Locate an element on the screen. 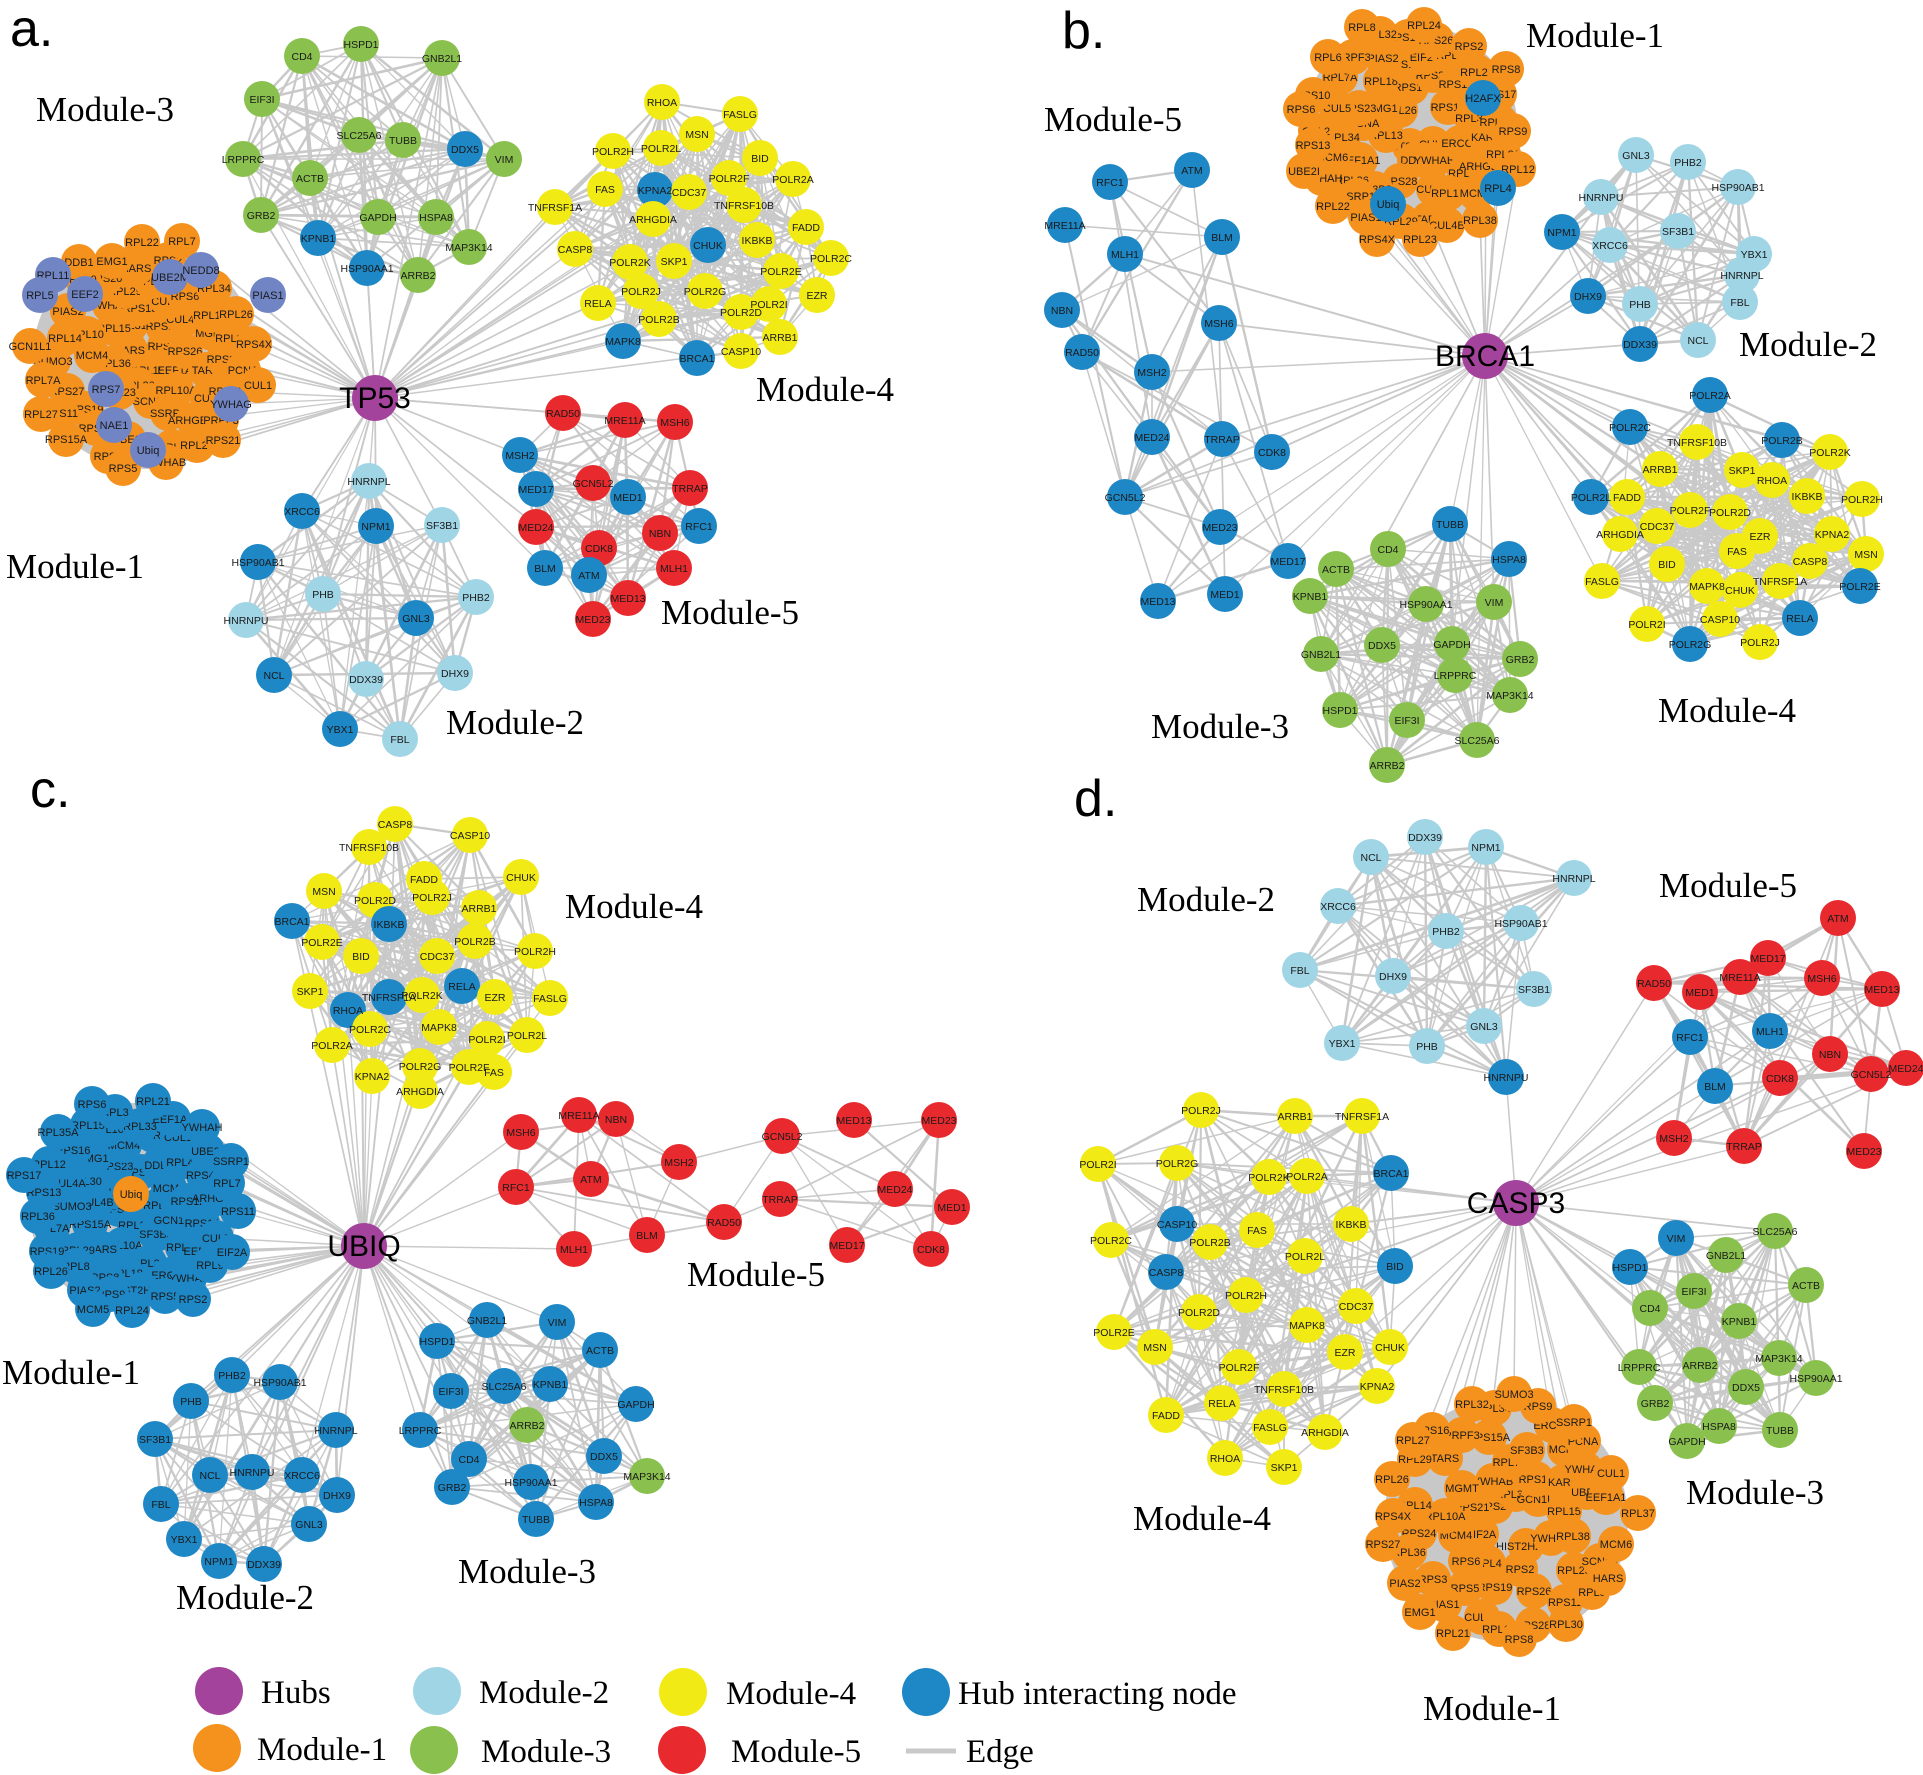 The image size is (1923, 1775). svg-text: RPL24 is located at coordinates (1424, 26).